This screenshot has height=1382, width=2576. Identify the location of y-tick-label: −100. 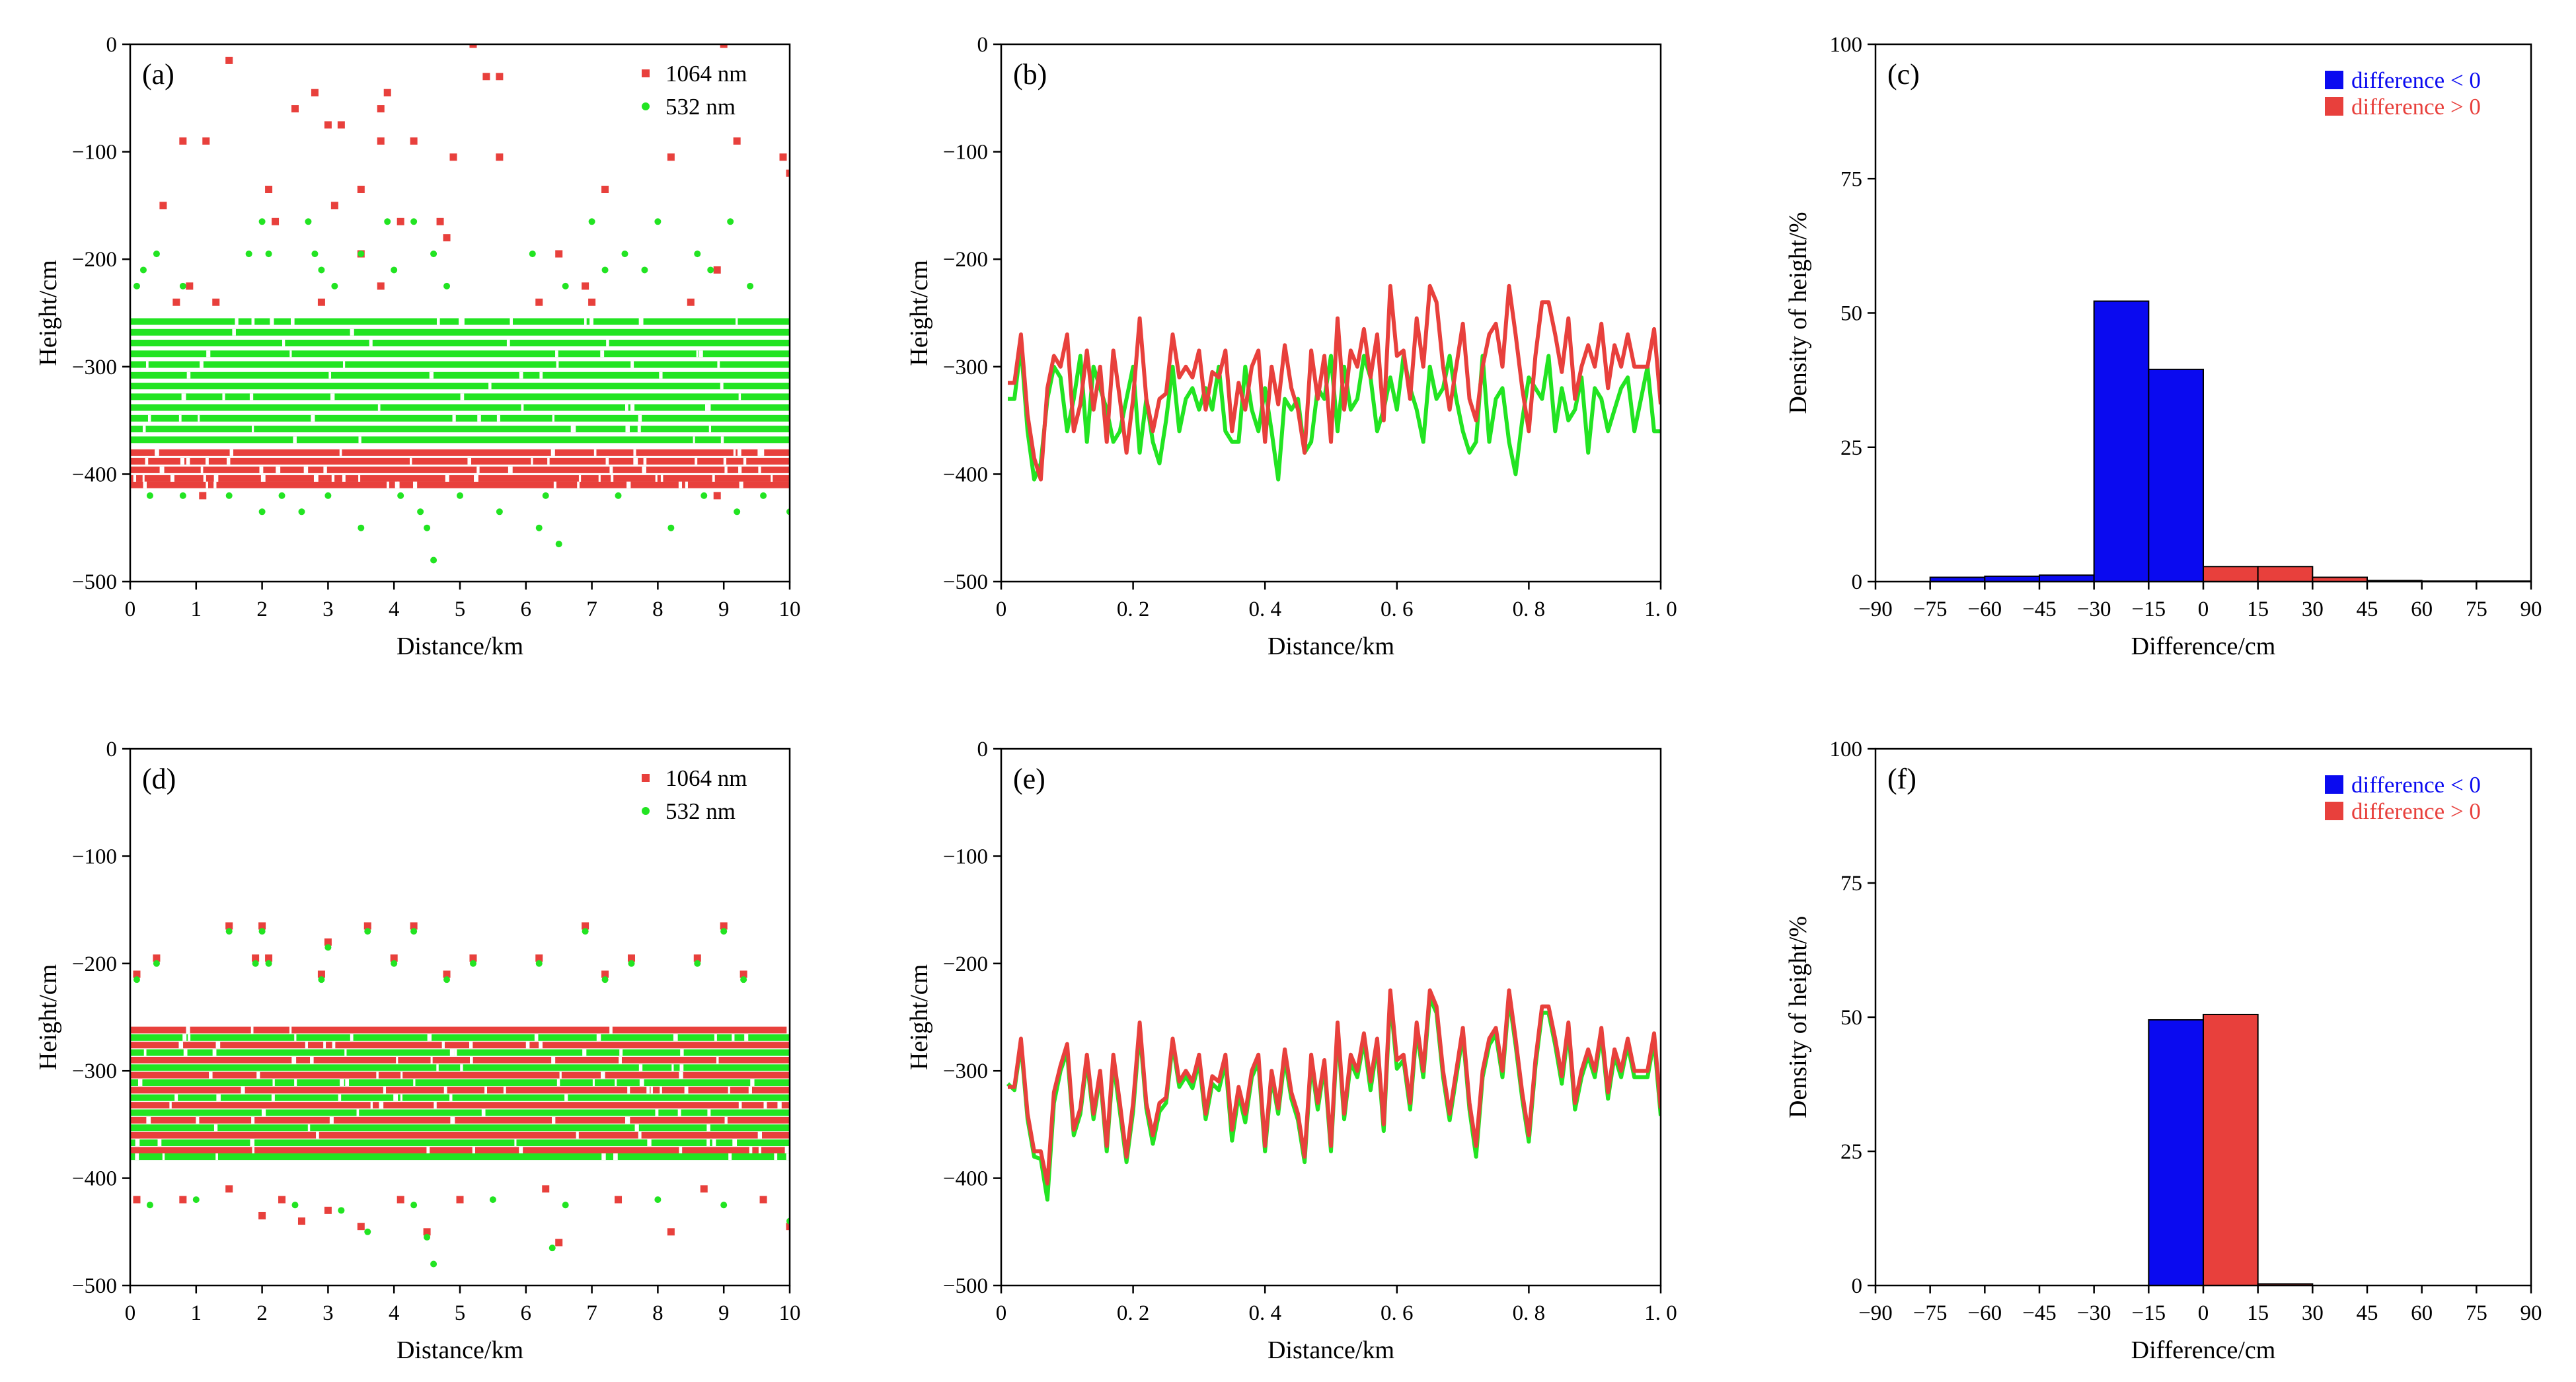
(95, 856).